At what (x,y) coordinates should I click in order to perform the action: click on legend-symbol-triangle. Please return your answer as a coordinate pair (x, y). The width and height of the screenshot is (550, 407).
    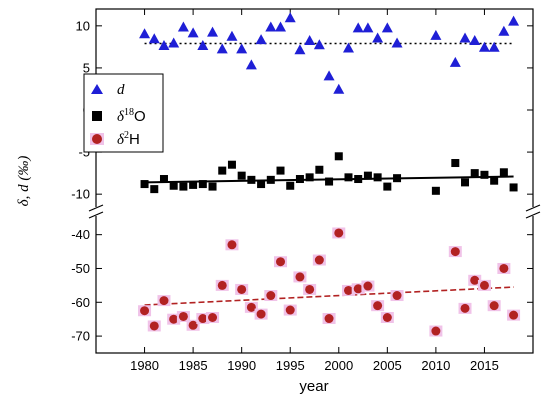
    Looking at the image, I should click on (97, 89).